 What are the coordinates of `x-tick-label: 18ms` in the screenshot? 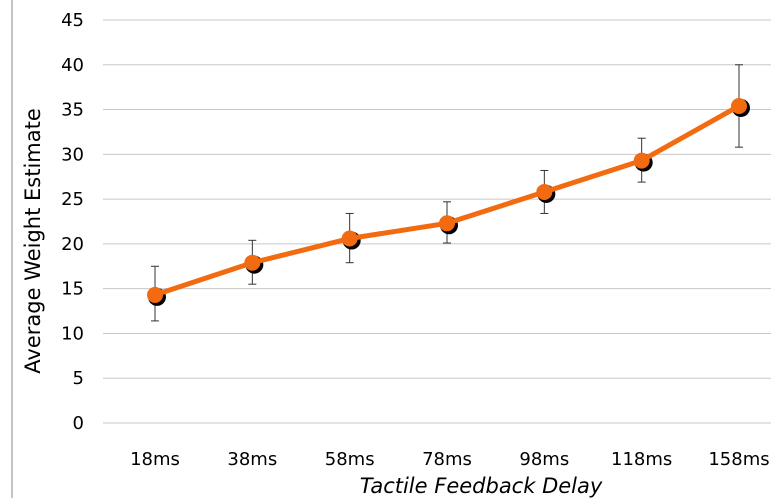 It's located at (155, 459).